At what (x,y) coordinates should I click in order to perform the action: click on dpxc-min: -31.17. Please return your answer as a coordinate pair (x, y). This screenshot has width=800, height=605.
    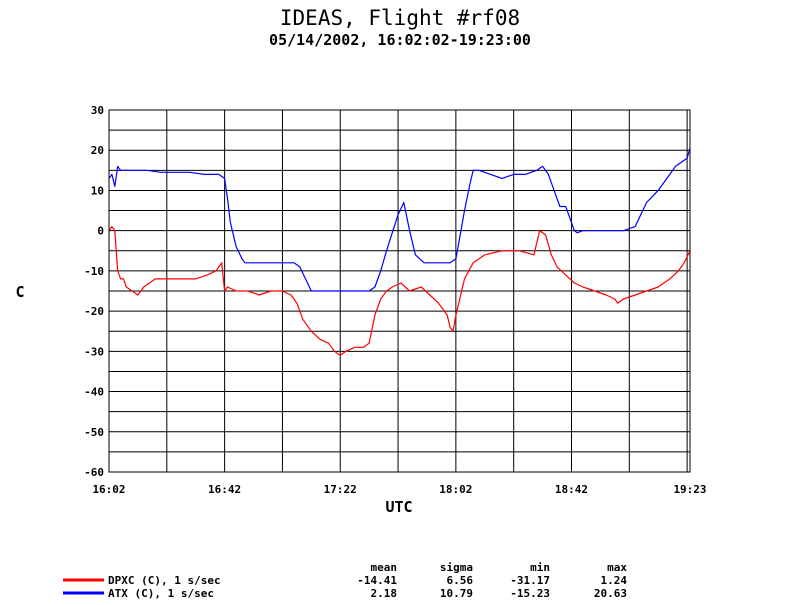
    Looking at the image, I should click on (530, 580).